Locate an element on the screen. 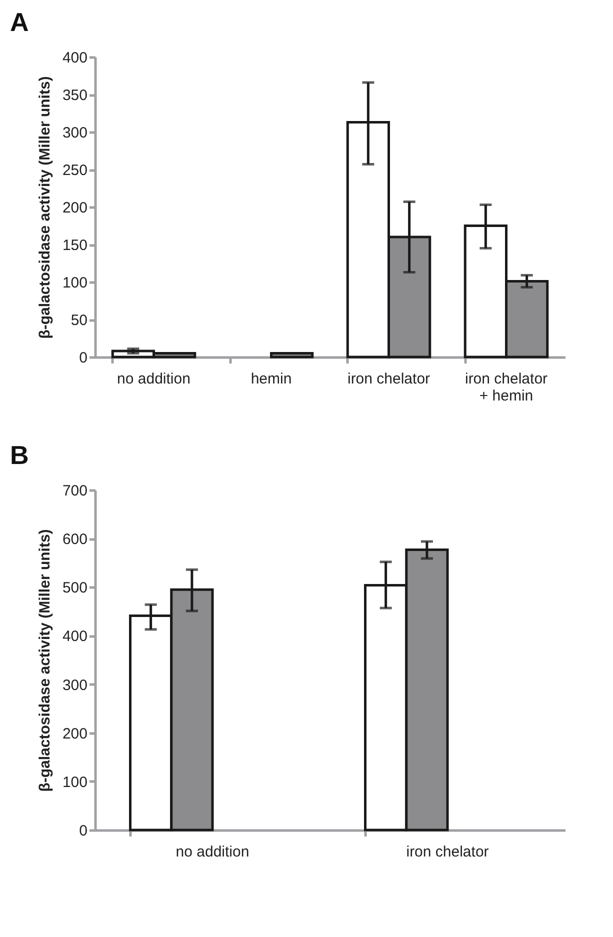 The width and height of the screenshot is (613, 937). x-tick-label: hemin is located at coordinates (271, 379).